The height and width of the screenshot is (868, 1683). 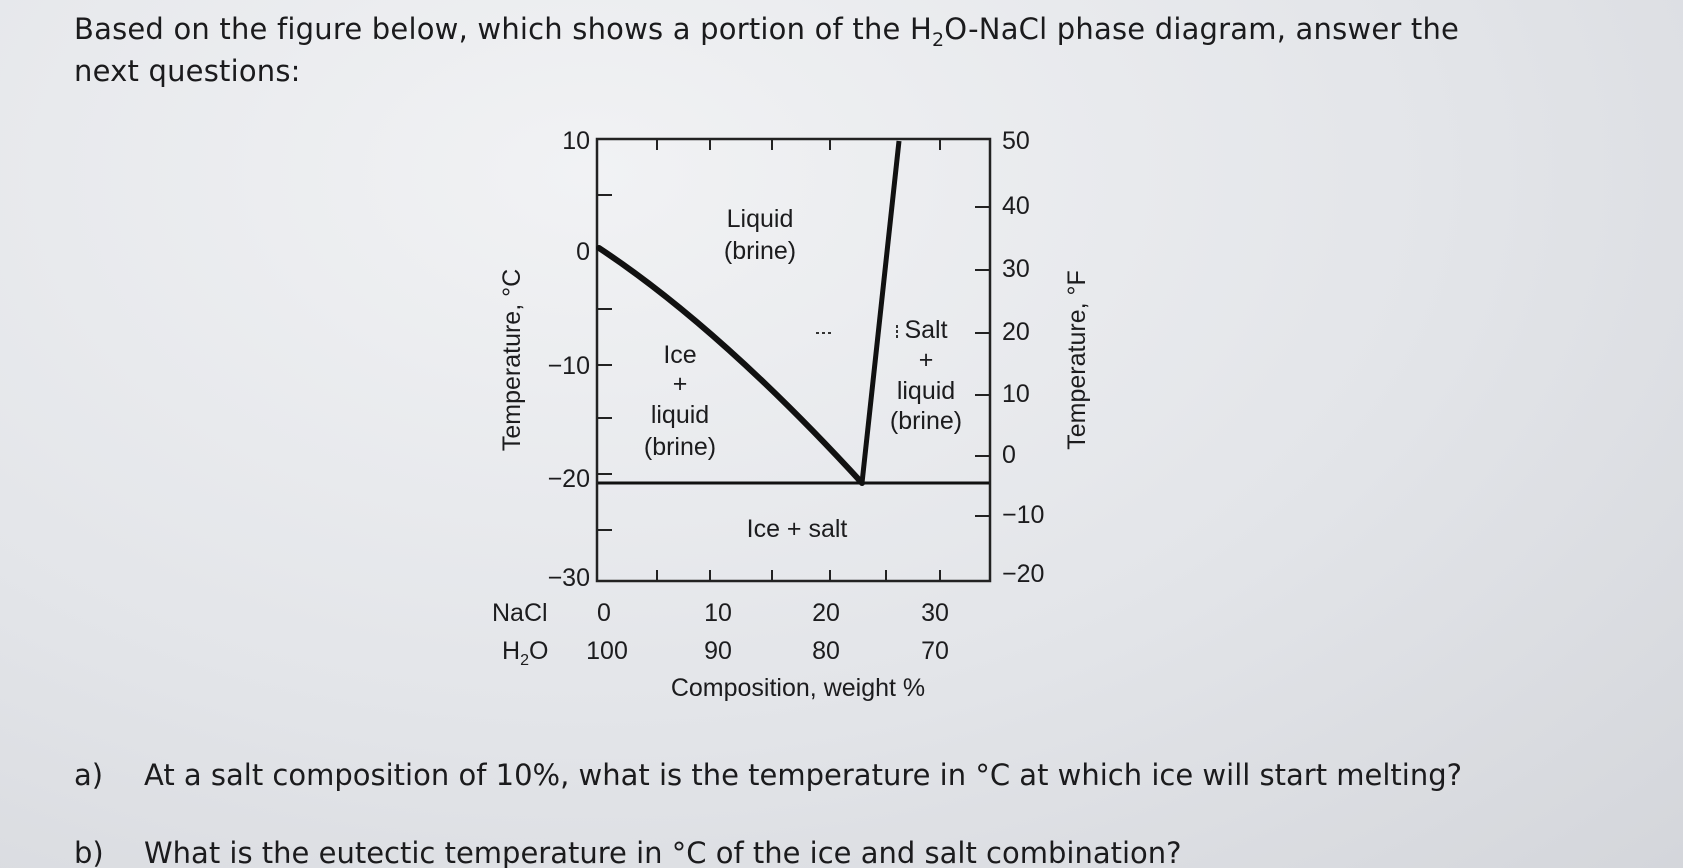 I want to click on h2o-tick-label: 100, so click(x=607, y=651).